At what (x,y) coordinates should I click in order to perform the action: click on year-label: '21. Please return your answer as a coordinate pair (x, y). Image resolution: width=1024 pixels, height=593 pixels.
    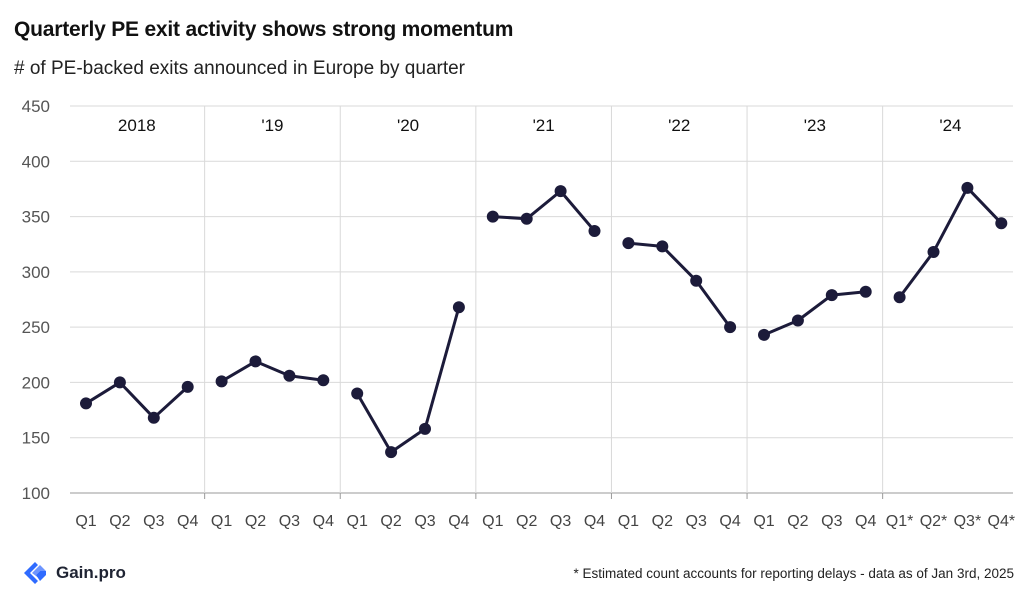
    Looking at the image, I should click on (544, 125).